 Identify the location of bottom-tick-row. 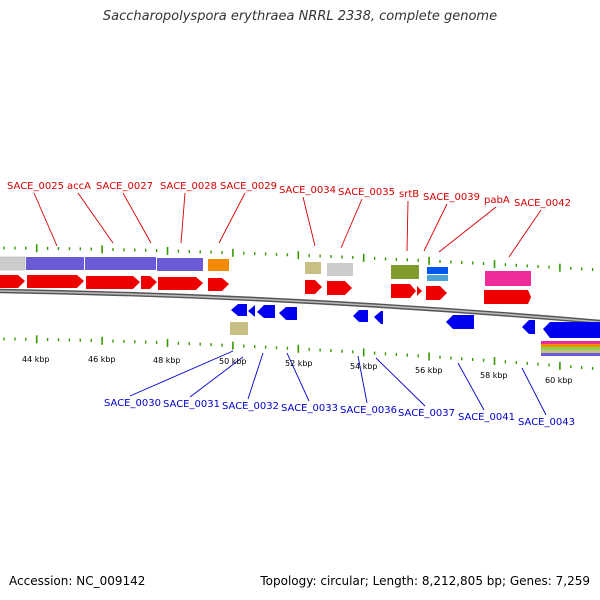
(298, 352).